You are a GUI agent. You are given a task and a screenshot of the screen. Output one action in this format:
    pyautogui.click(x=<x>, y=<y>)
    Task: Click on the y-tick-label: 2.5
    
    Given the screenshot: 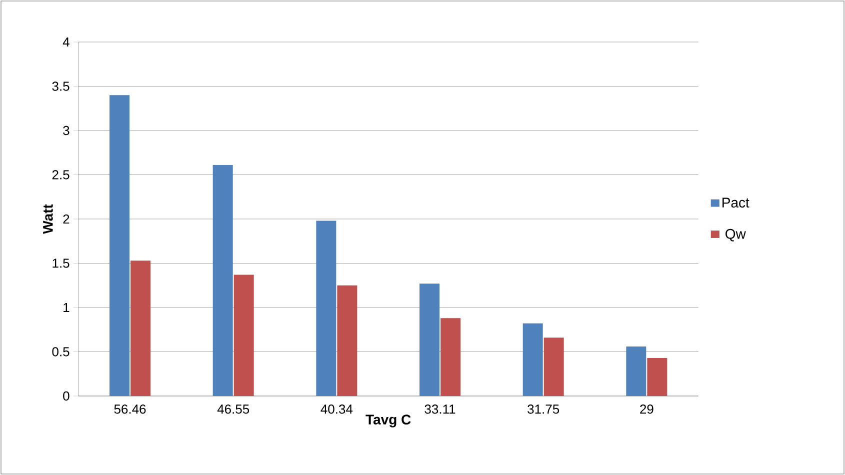 What is the action you would take?
    pyautogui.click(x=61, y=175)
    